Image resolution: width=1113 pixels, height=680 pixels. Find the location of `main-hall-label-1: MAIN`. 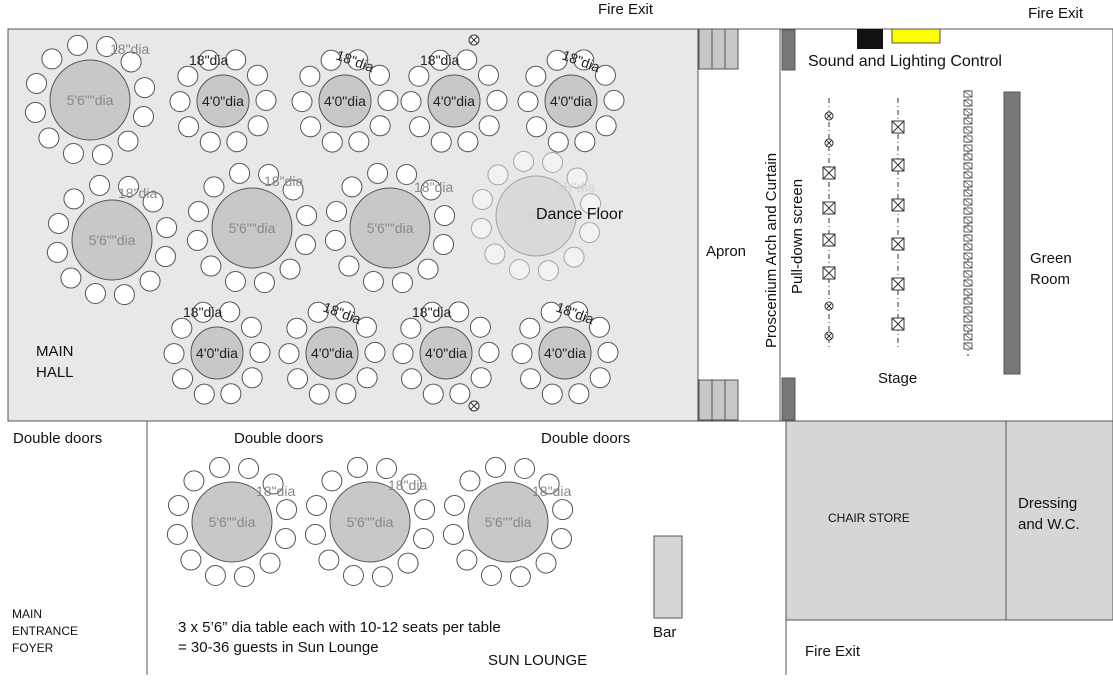

main-hall-label-1: MAIN is located at coordinates (55, 351).